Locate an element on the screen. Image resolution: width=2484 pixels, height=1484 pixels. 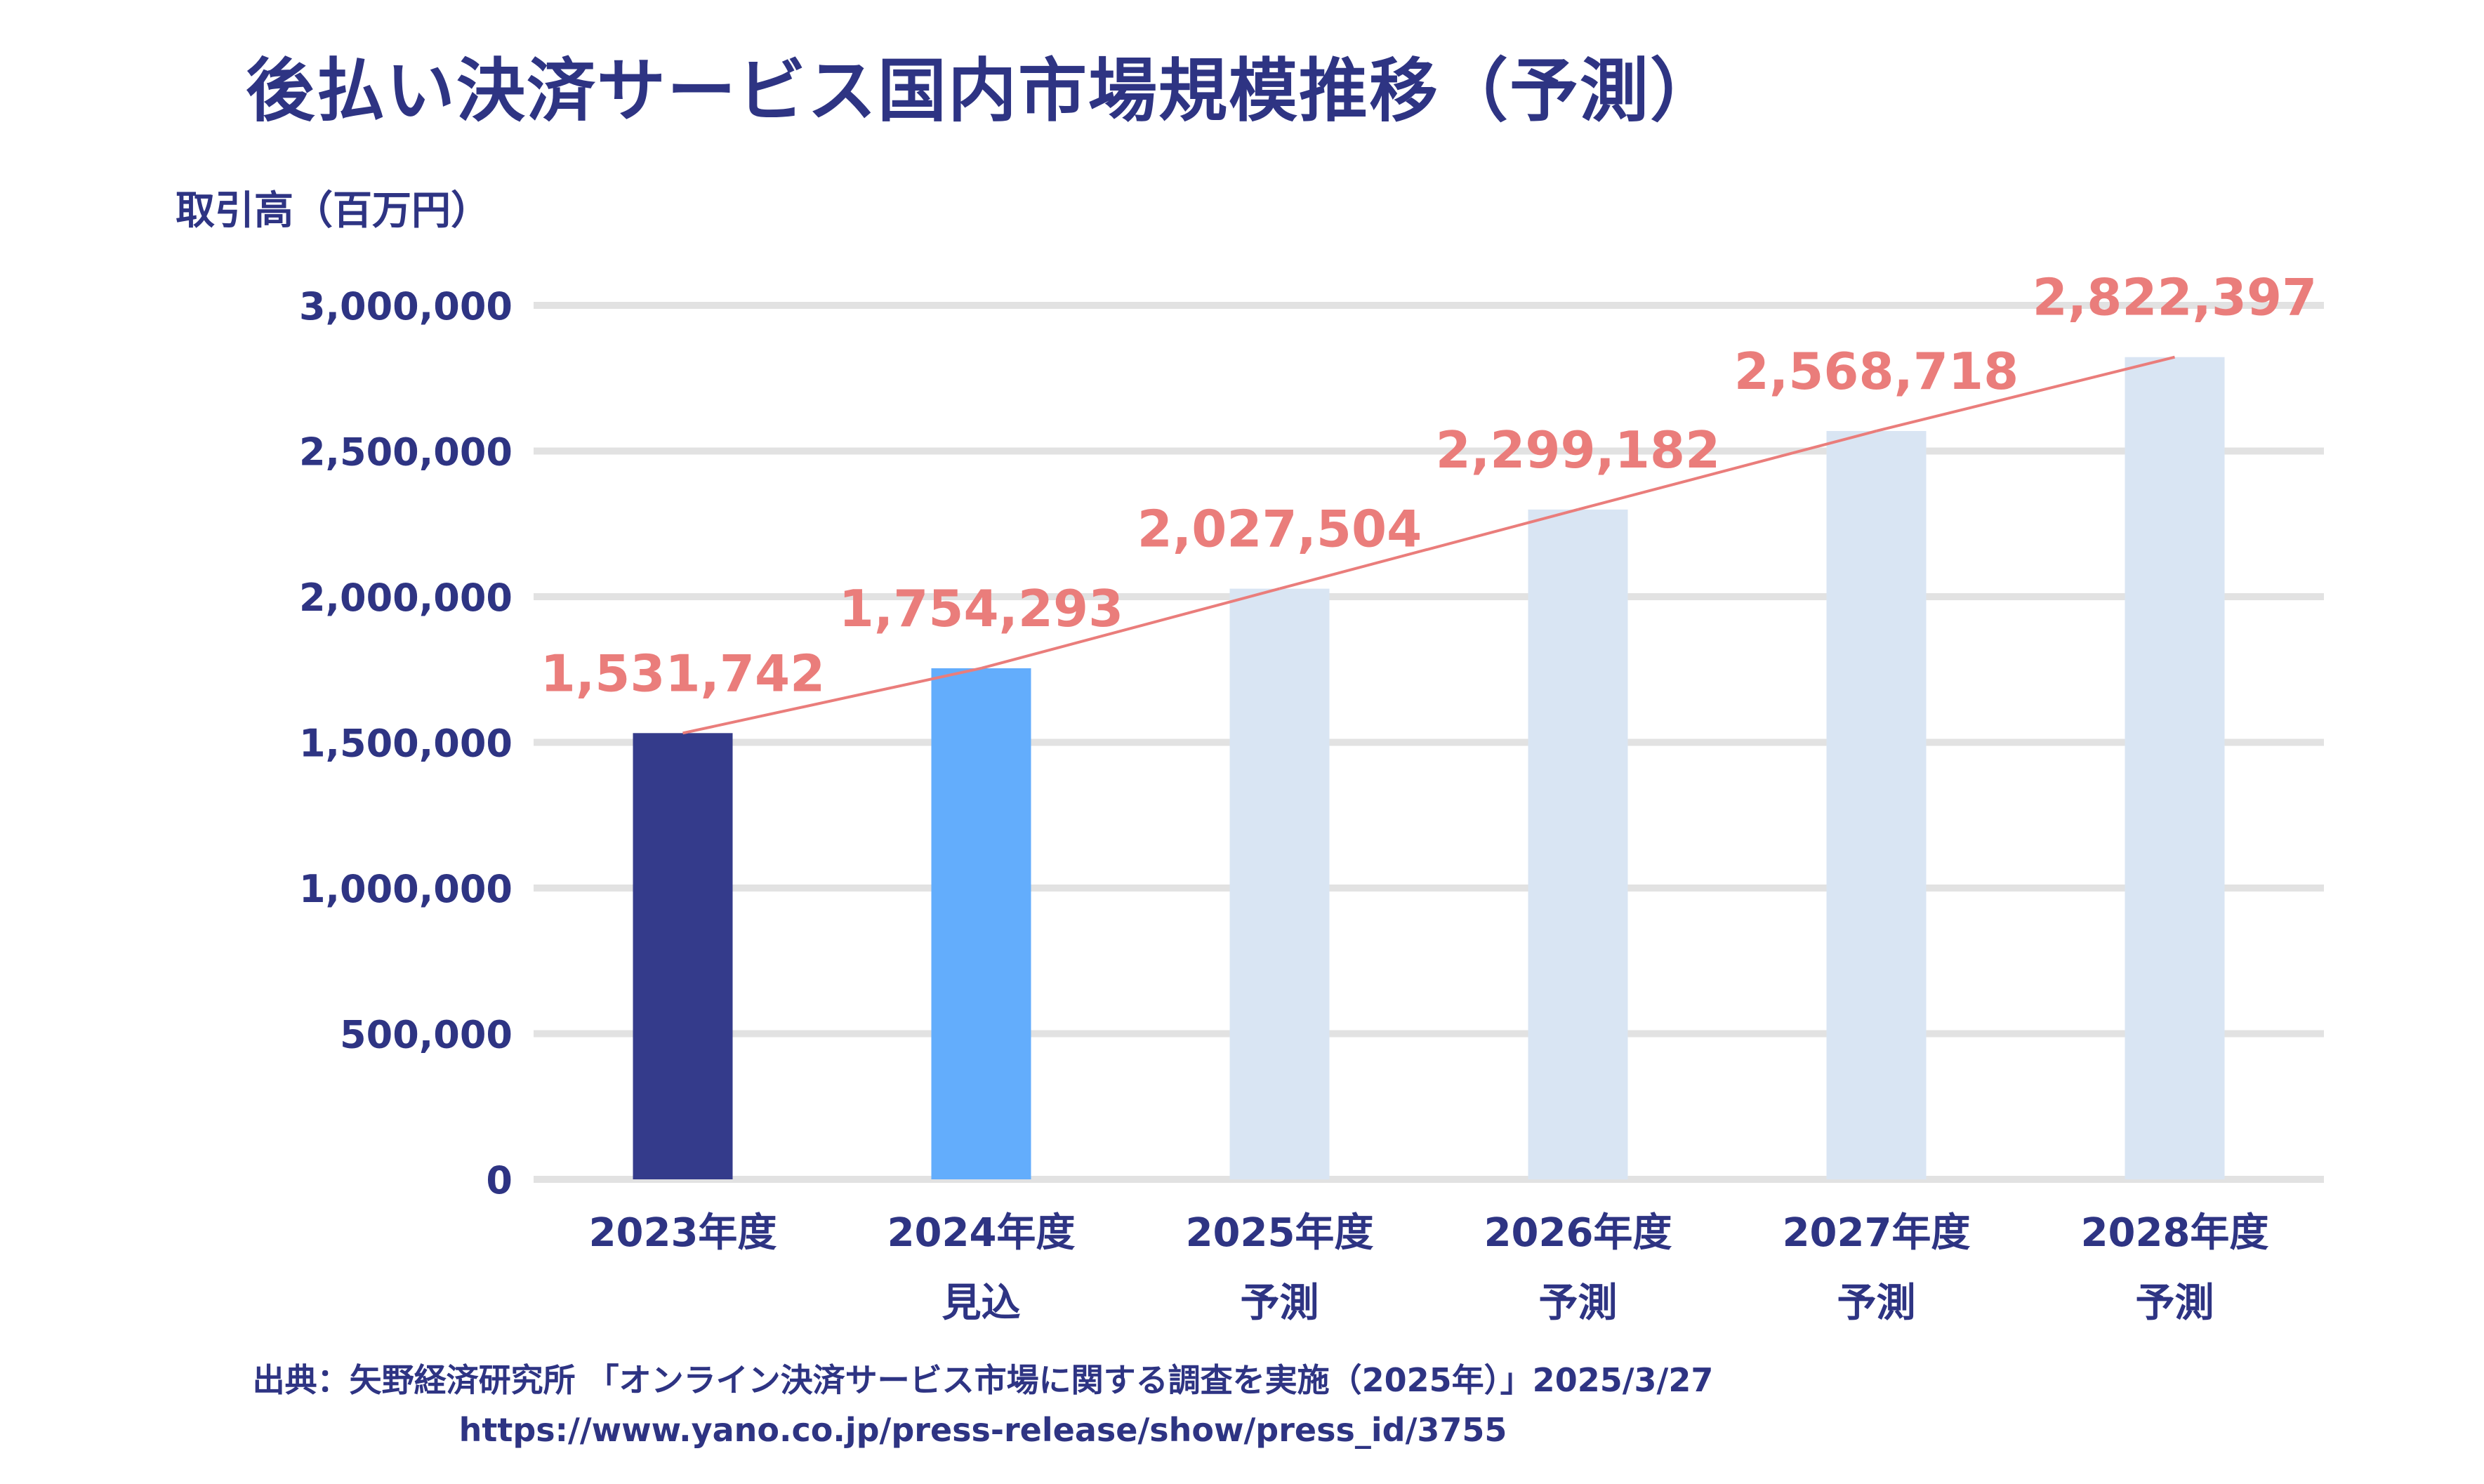
chart-title: 後払い決済サービス国内市場規模推移（予測） is located at coordinates (983, 91).